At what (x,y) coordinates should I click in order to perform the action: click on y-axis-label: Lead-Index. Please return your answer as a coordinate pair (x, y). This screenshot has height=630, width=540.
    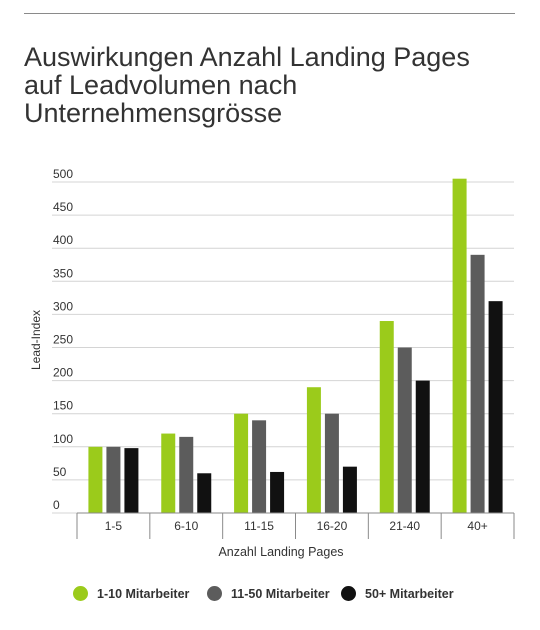
    Looking at the image, I should click on (36, 340).